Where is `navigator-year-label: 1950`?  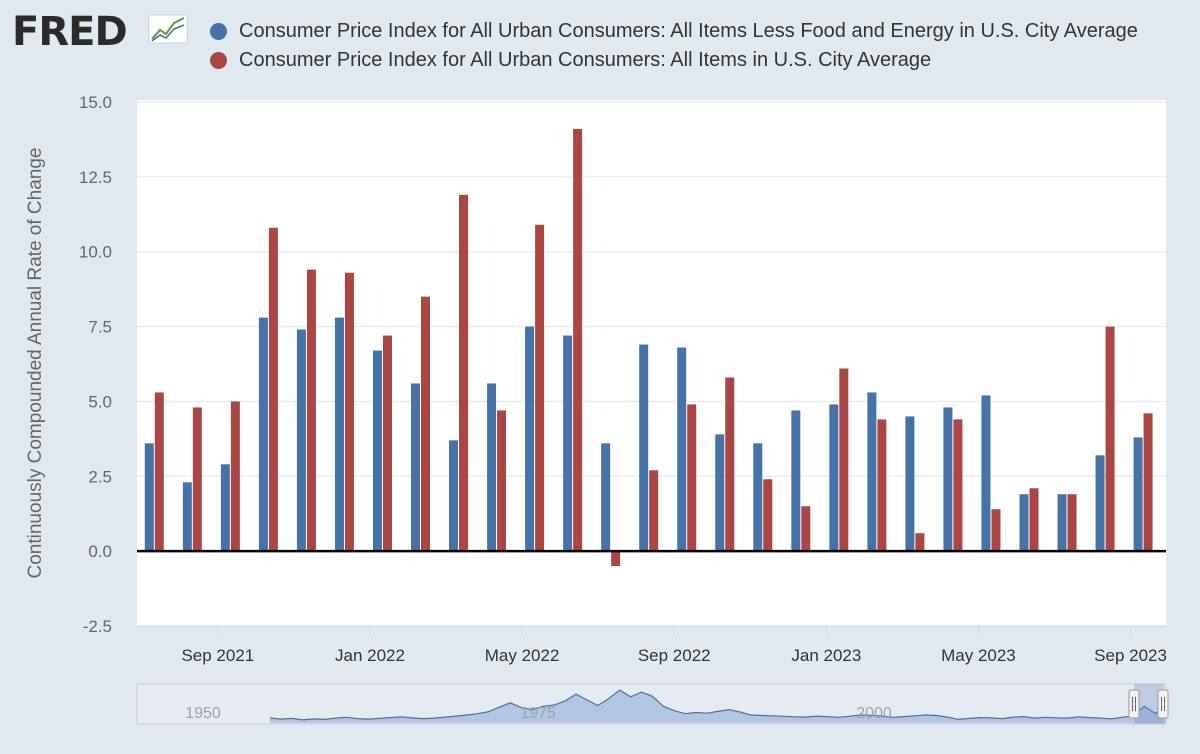 navigator-year-label: 1950 is located at coordinates (203, 713).